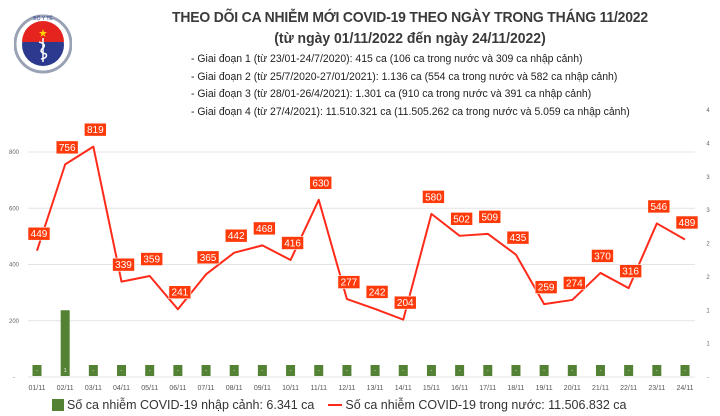  I want to click on x-axis-tick-label: 22/11, so click(628, 388).